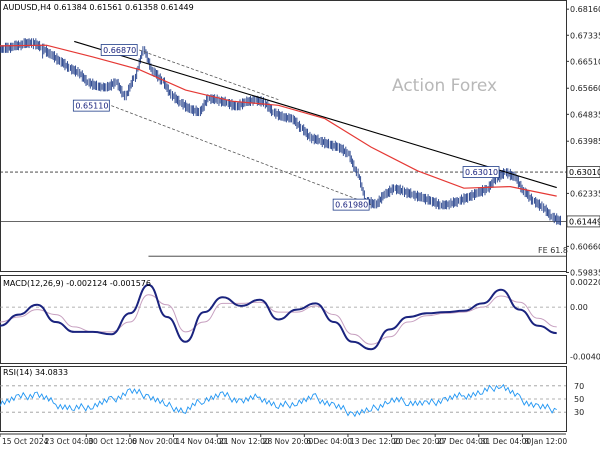 The width and height of the screenshot is (600, 454). I want to click on x-tick-label: 14 Nov 04:00, so click(201, 441).